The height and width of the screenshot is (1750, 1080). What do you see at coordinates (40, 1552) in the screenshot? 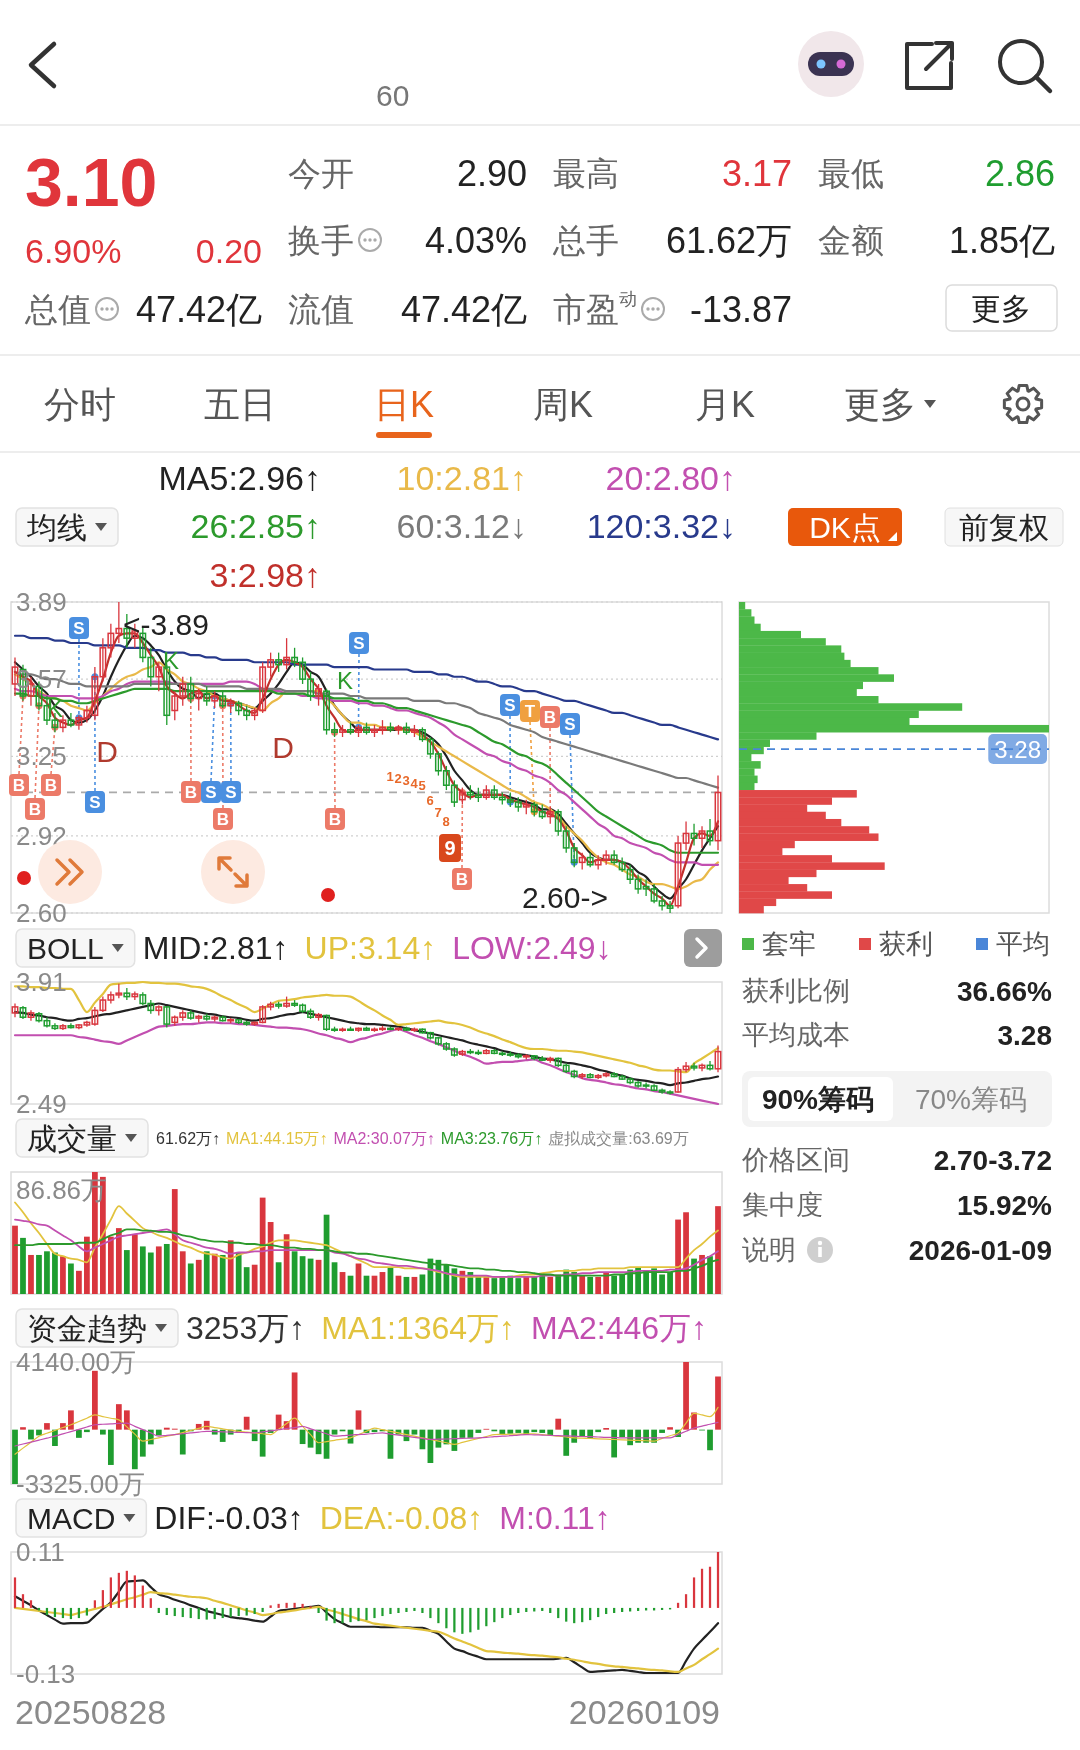
I see `y-tick-label: 0.11` at bounding box center [40, 1552].